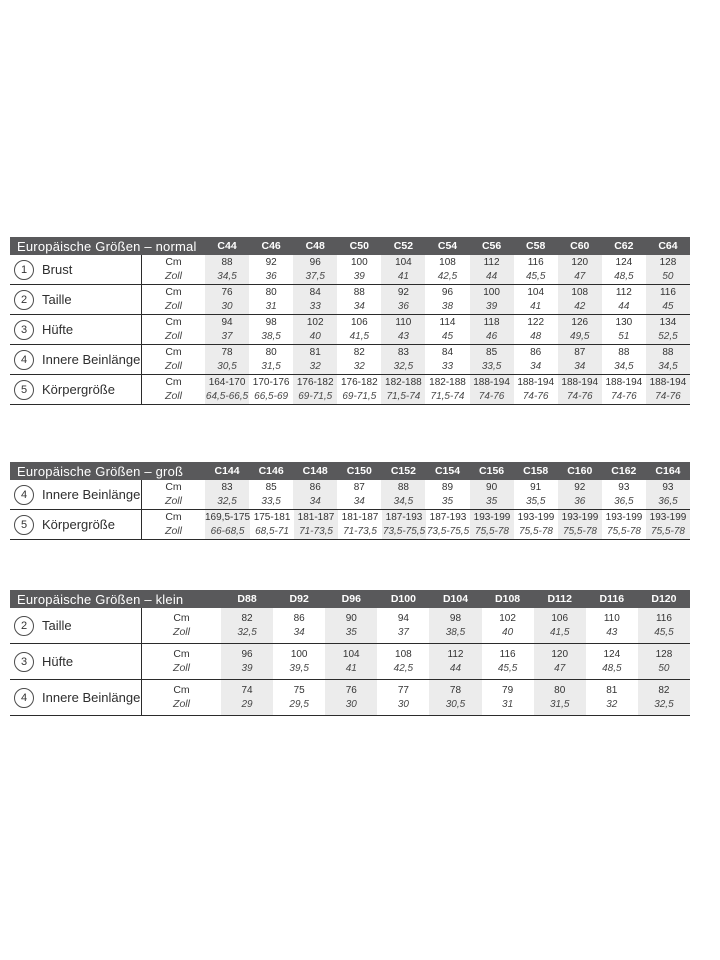 The width and height of the screenshot is (720, 960). Describe the element at coordinates (560, 668) in the screenshot. I see `value-zoll: 47` at that location.